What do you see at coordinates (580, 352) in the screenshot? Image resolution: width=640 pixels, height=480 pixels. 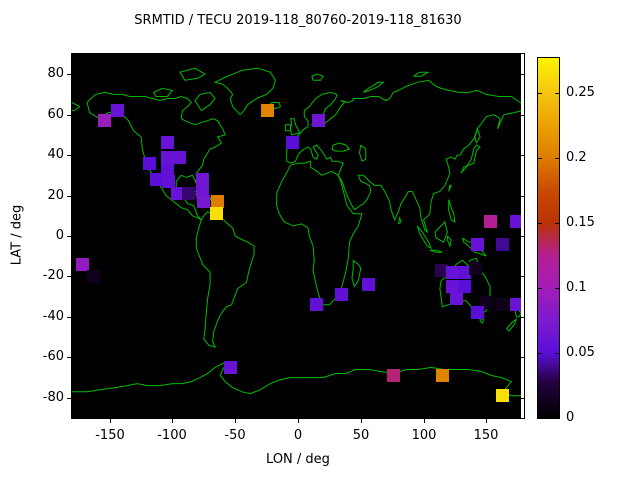 I see `colorbar-tick-label: 0.05` at bounding box center [580, 352].